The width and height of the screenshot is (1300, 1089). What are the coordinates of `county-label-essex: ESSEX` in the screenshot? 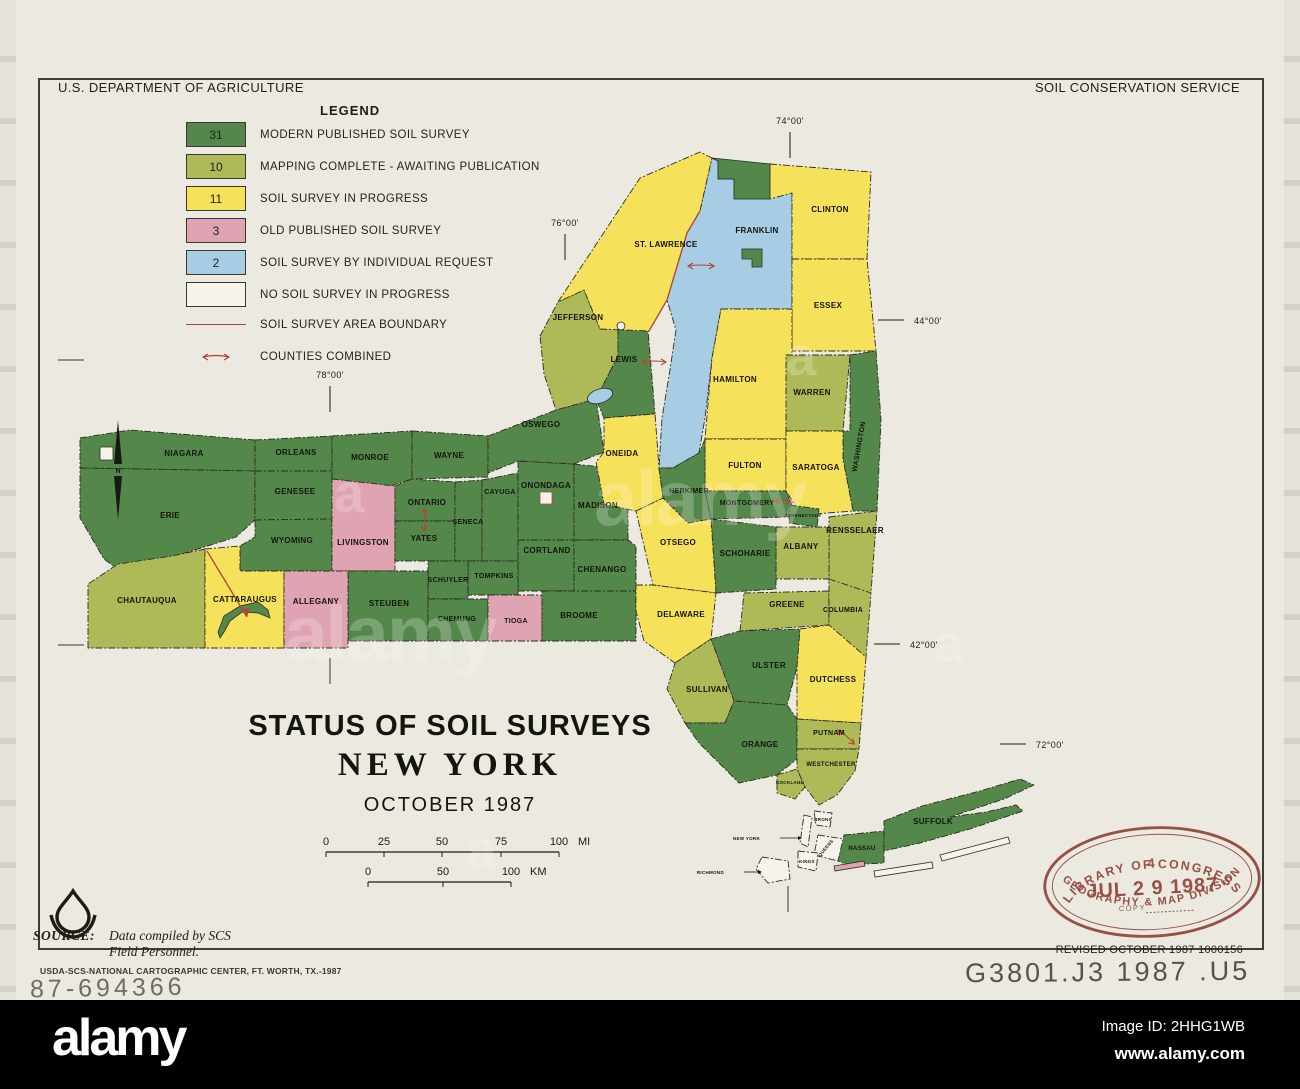 It's located at (828, 305).